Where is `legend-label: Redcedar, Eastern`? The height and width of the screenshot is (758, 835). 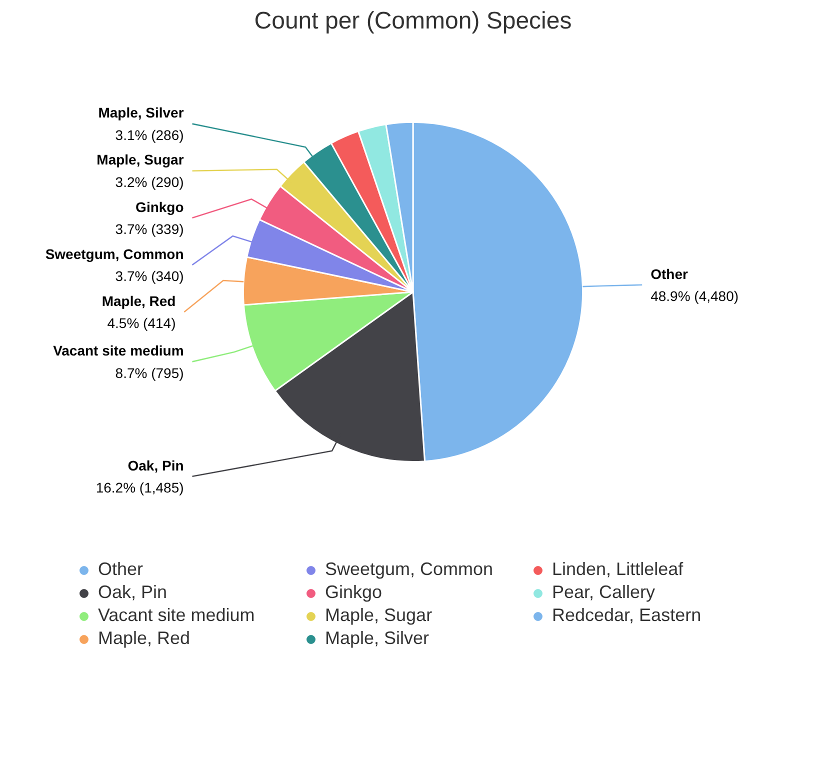 legend-label: Redcedar, Eastern is located at coordinates (627, 615).